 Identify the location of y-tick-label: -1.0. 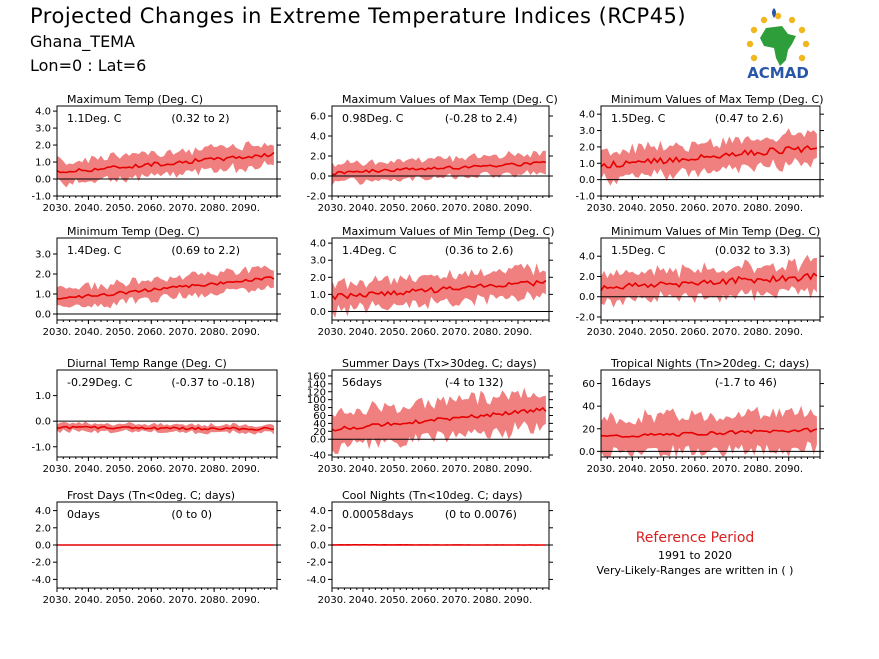
(41, 447).